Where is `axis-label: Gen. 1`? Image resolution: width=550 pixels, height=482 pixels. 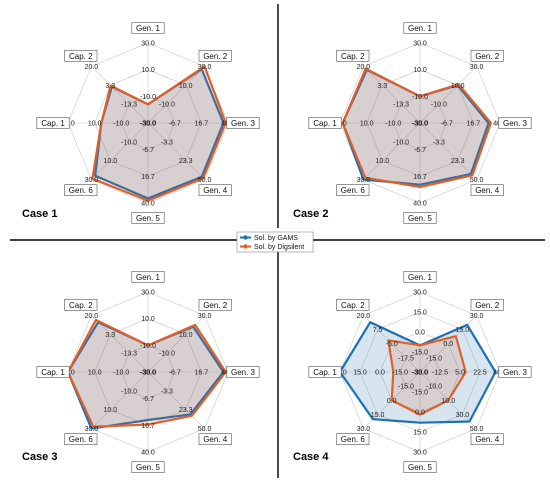 axis-label: Gen. 1 is located at coordinates (148, 28).